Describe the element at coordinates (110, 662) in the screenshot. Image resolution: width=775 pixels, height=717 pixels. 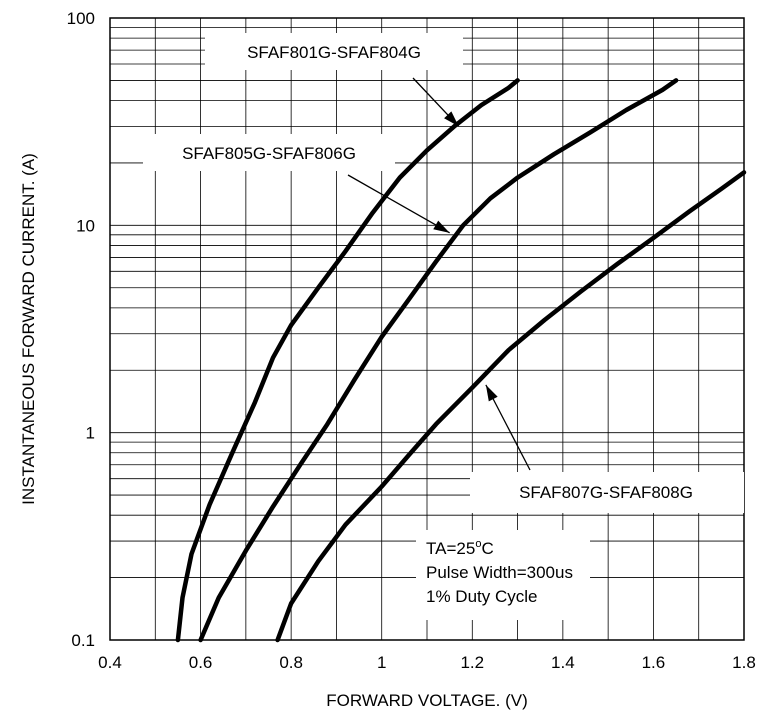
I see `x-tick-label: 0.4` at that location.